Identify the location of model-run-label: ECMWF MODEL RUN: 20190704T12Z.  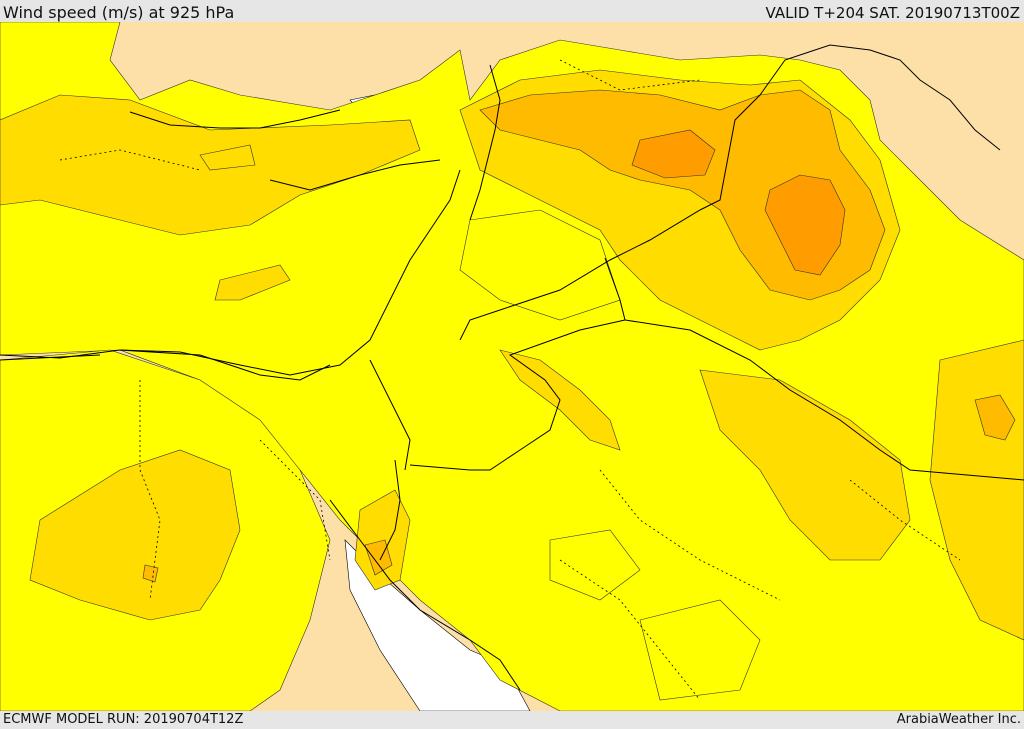
(123, 719).